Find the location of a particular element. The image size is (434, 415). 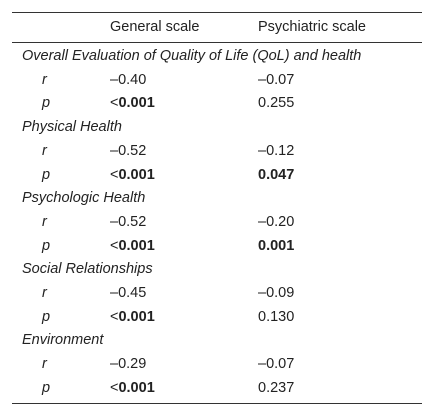

cell: –0.40 is located at coordinates (128, 80).